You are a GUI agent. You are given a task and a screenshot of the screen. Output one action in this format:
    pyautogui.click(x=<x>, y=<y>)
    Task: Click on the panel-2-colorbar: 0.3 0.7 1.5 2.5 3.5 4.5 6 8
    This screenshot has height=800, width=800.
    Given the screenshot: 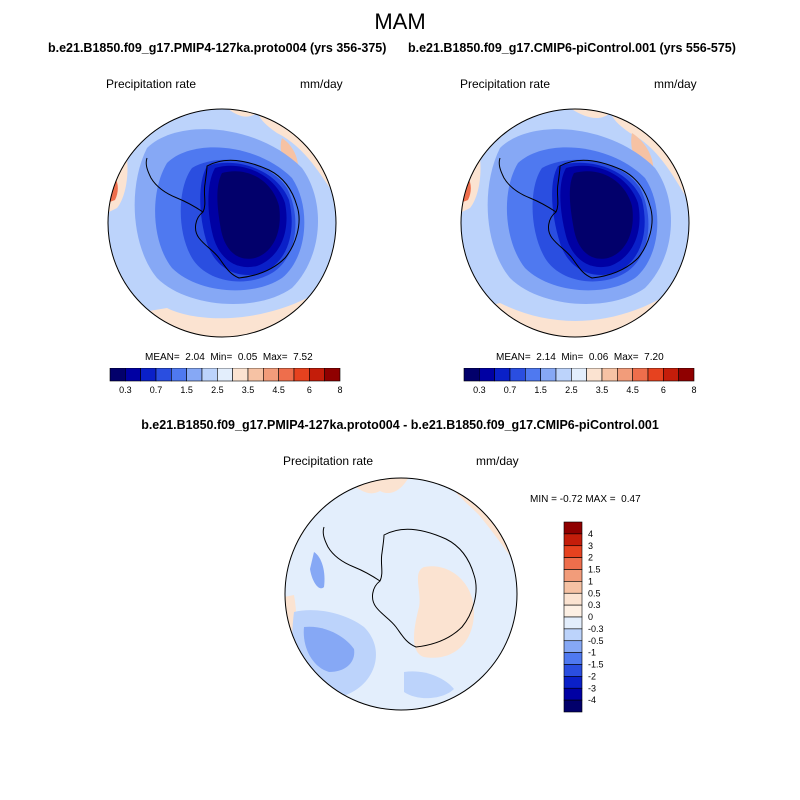 What is the action you would take?
    pyautogui.click(x=580, y=381)
    